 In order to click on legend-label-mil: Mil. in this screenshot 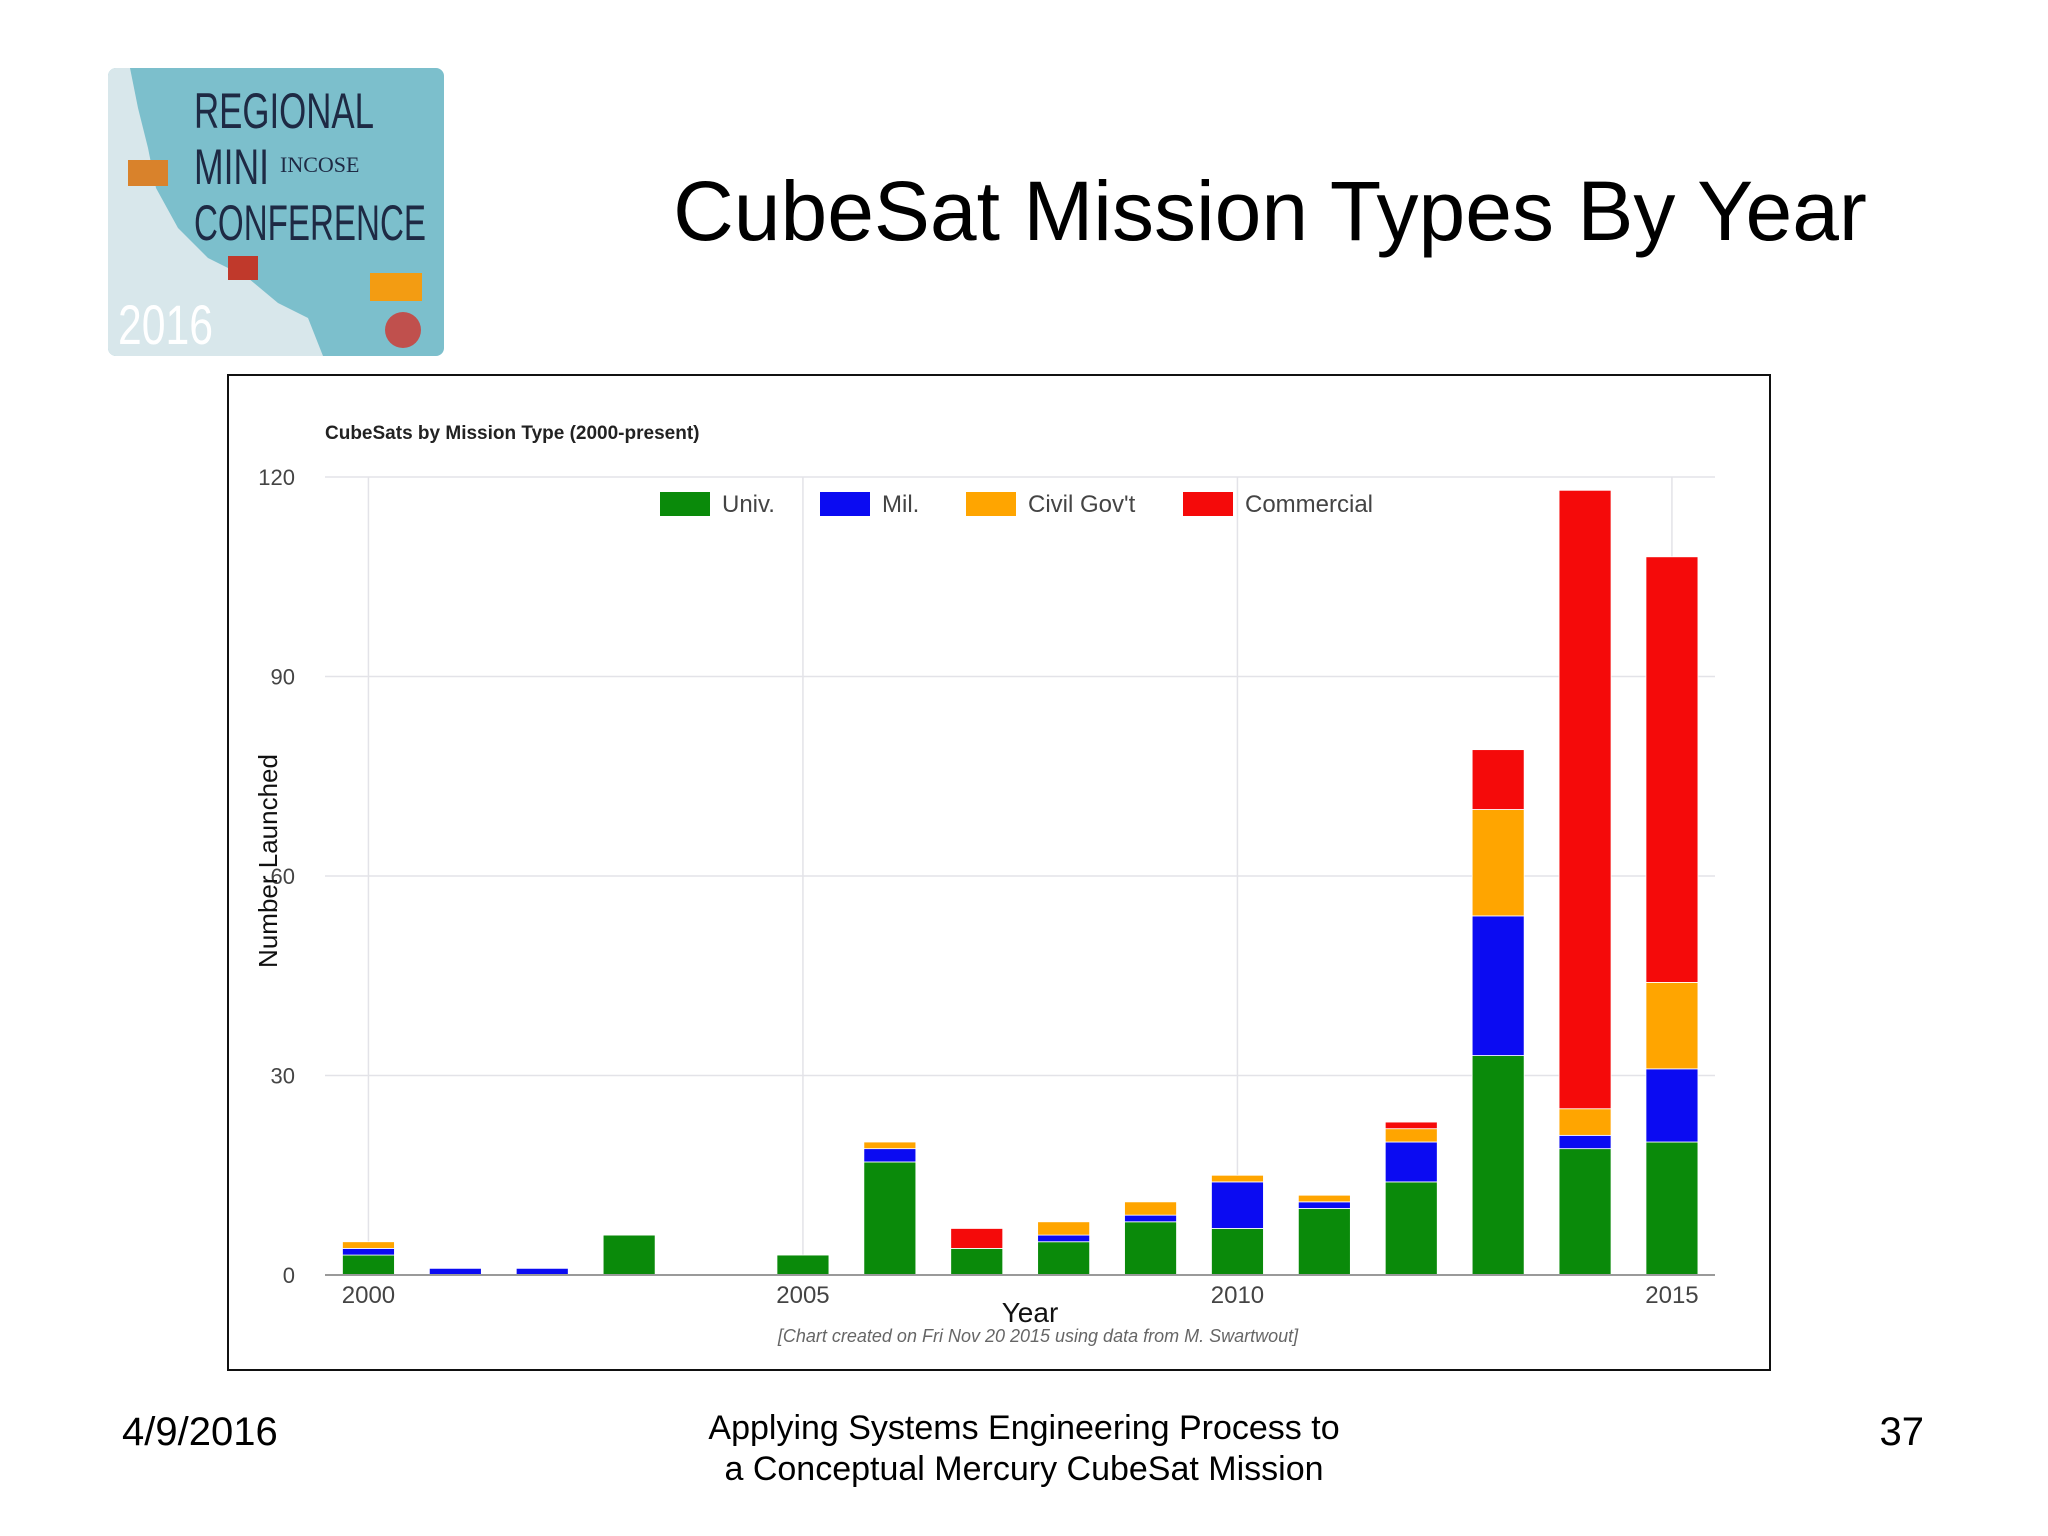, I will do `click(900, 504)`.